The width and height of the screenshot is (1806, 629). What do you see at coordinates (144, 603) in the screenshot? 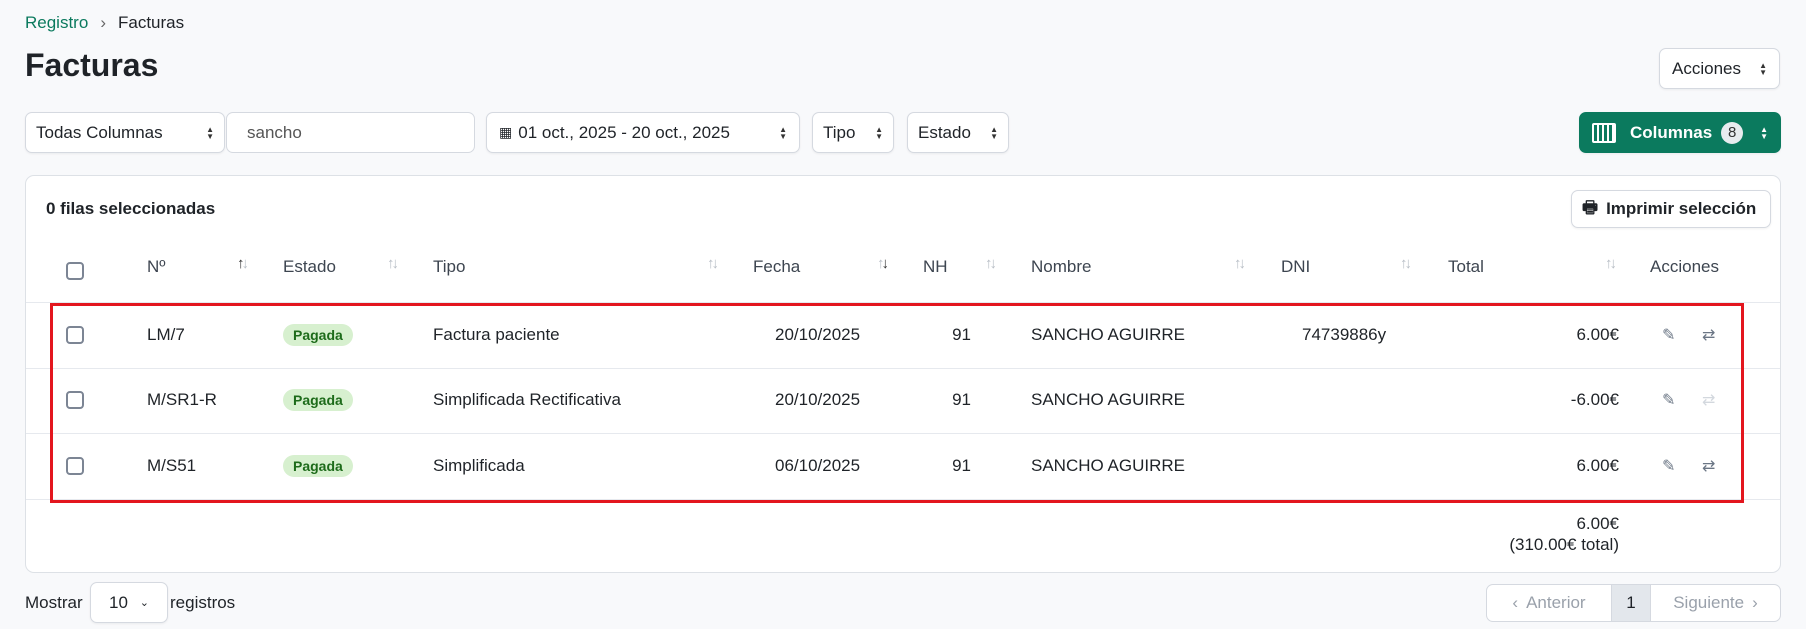
I see `chevron-down-icon: ⌄` at bounding box center [144, 603].